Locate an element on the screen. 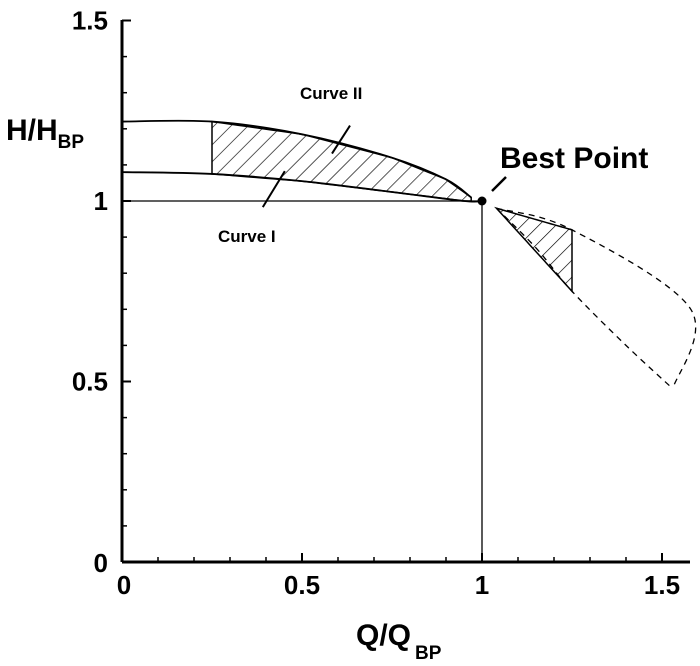 This screenshot has width=700, height=666. best-point-marker is located at coordinates (482, 201).